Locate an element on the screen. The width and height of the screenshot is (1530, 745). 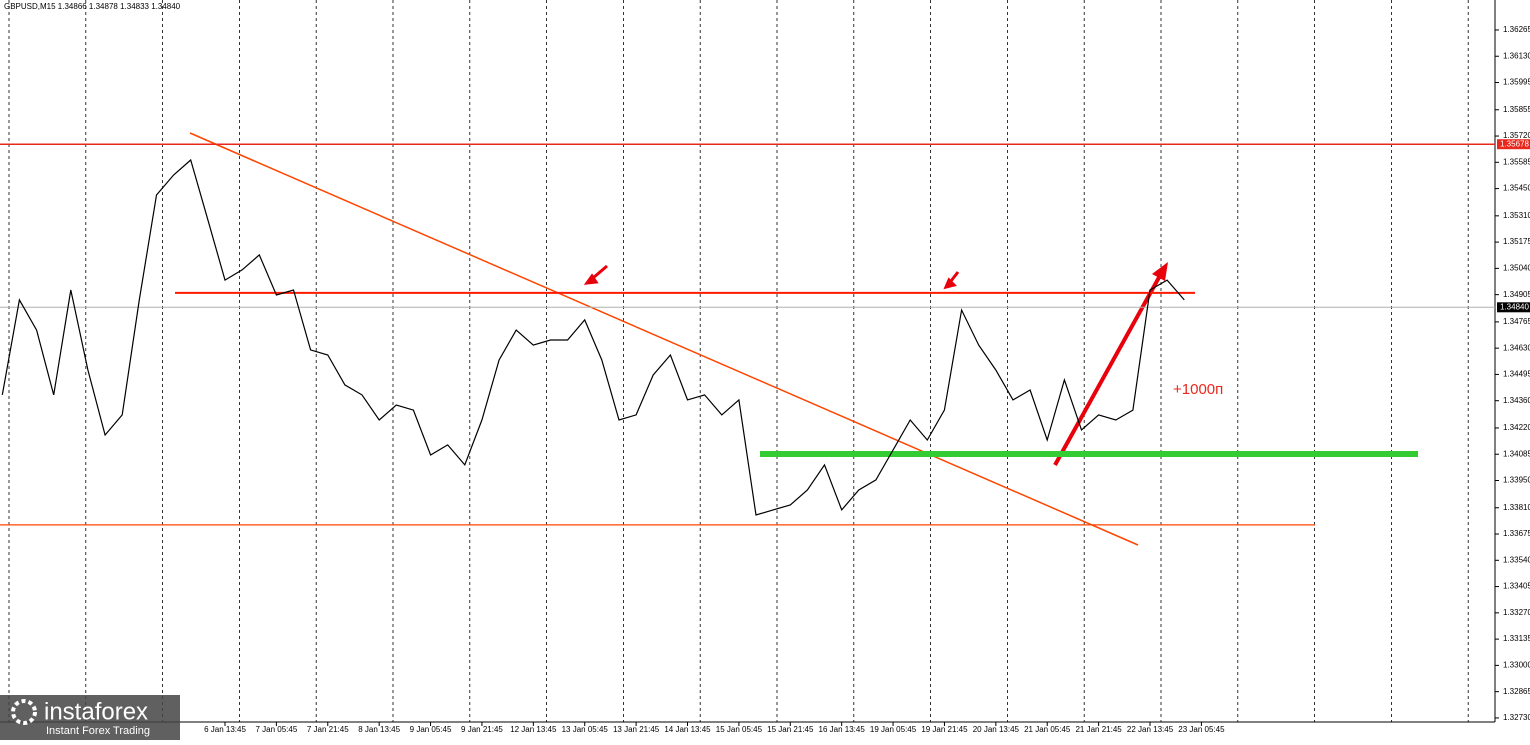
y-tick-label: 1.35040 is located at coordinates (1516, 267).